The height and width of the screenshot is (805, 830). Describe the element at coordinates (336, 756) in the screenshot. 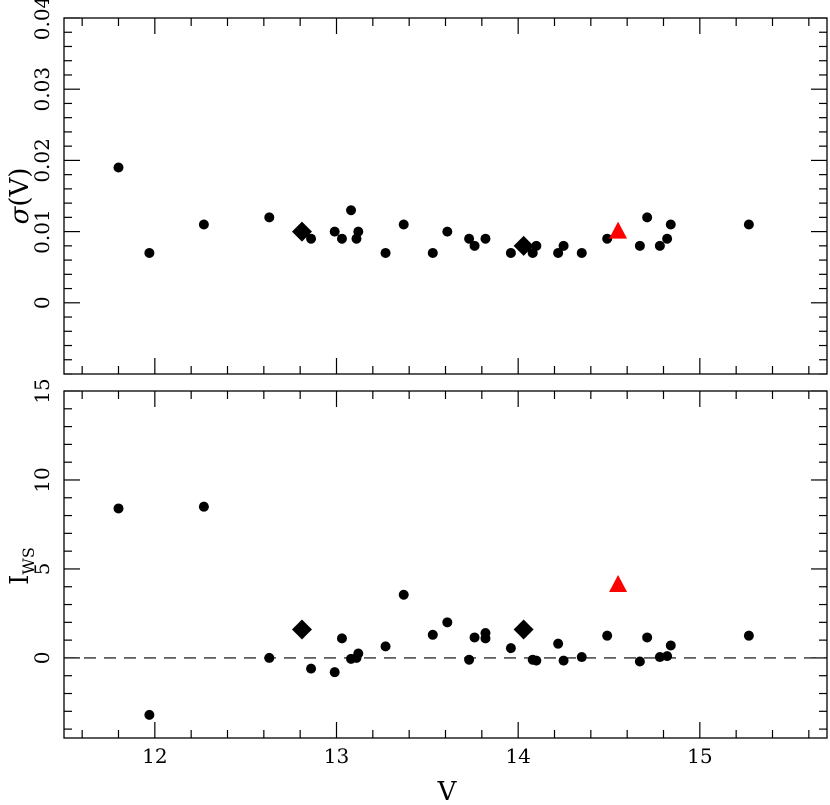

I see `bottom-x-tick-label: 13` at that location.